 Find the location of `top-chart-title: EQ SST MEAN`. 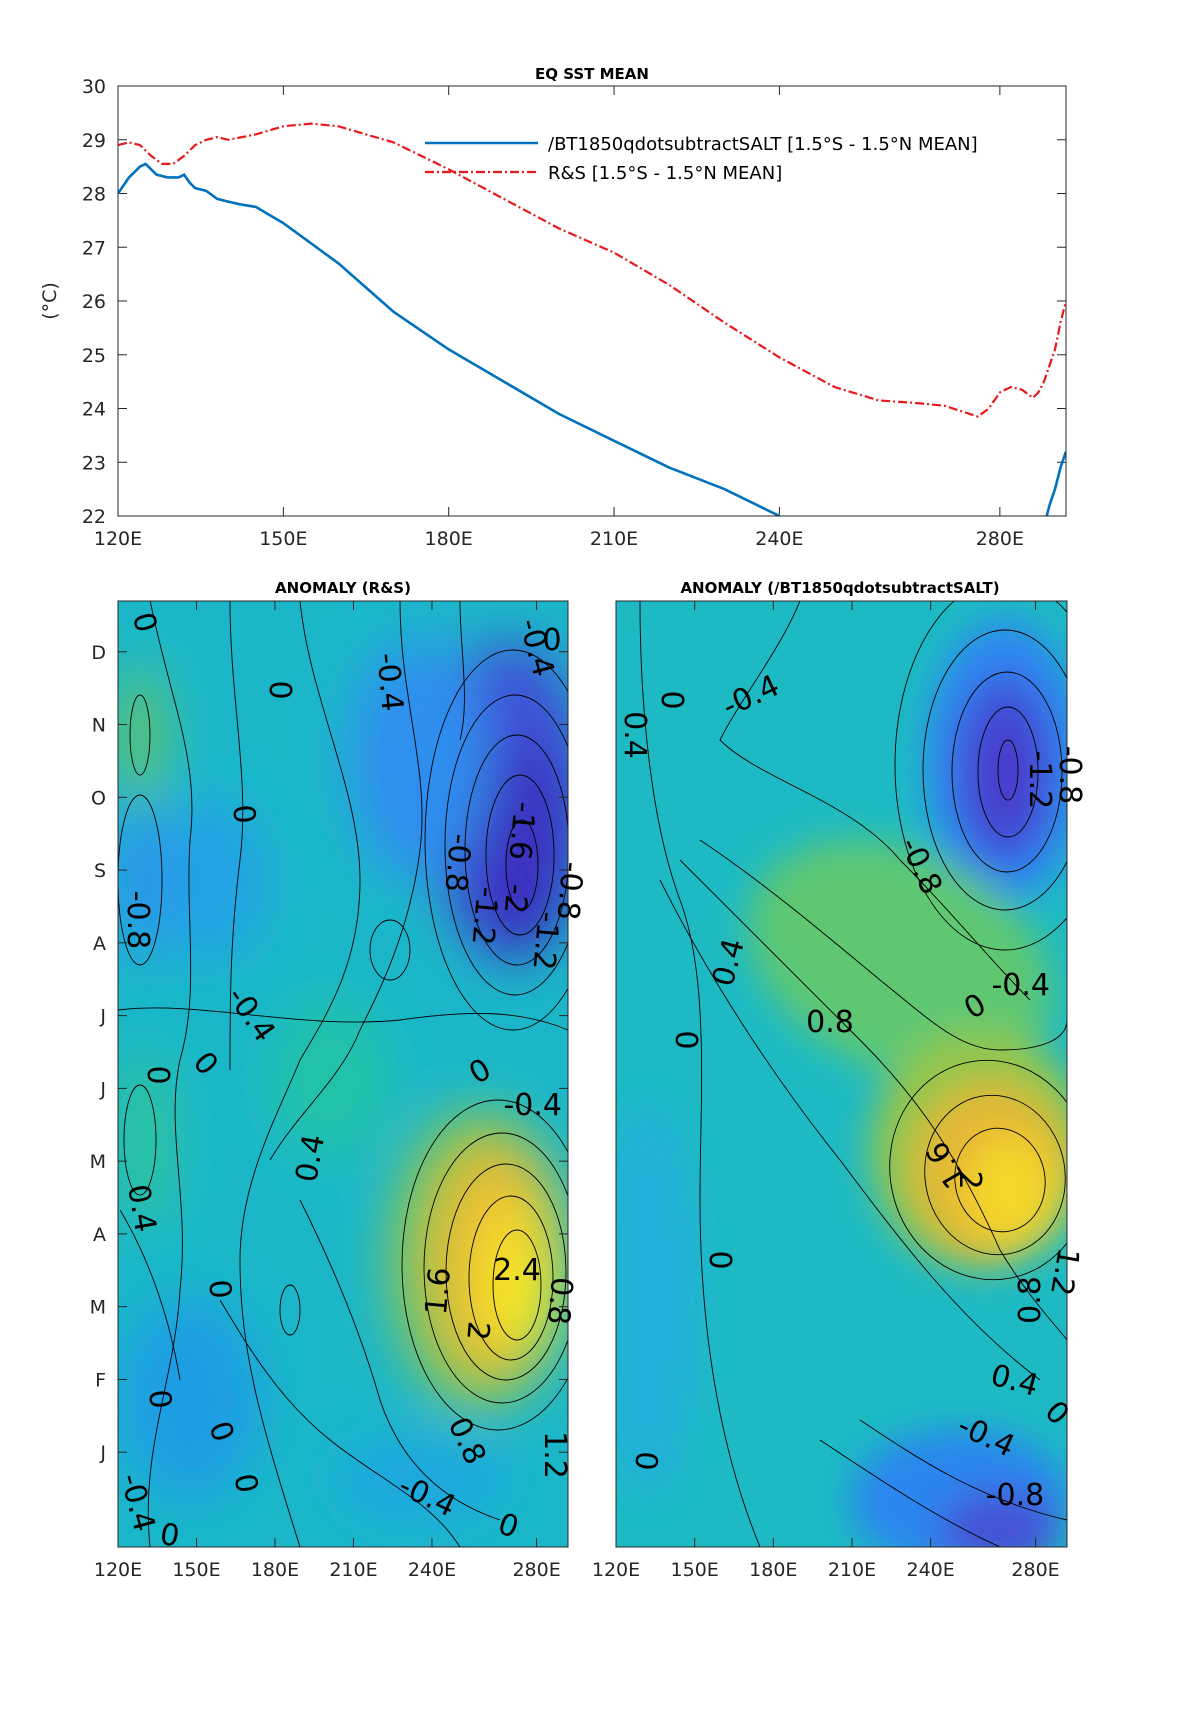

top-chart-title: EQ SST MEAN is located at coordinates (592, 74).